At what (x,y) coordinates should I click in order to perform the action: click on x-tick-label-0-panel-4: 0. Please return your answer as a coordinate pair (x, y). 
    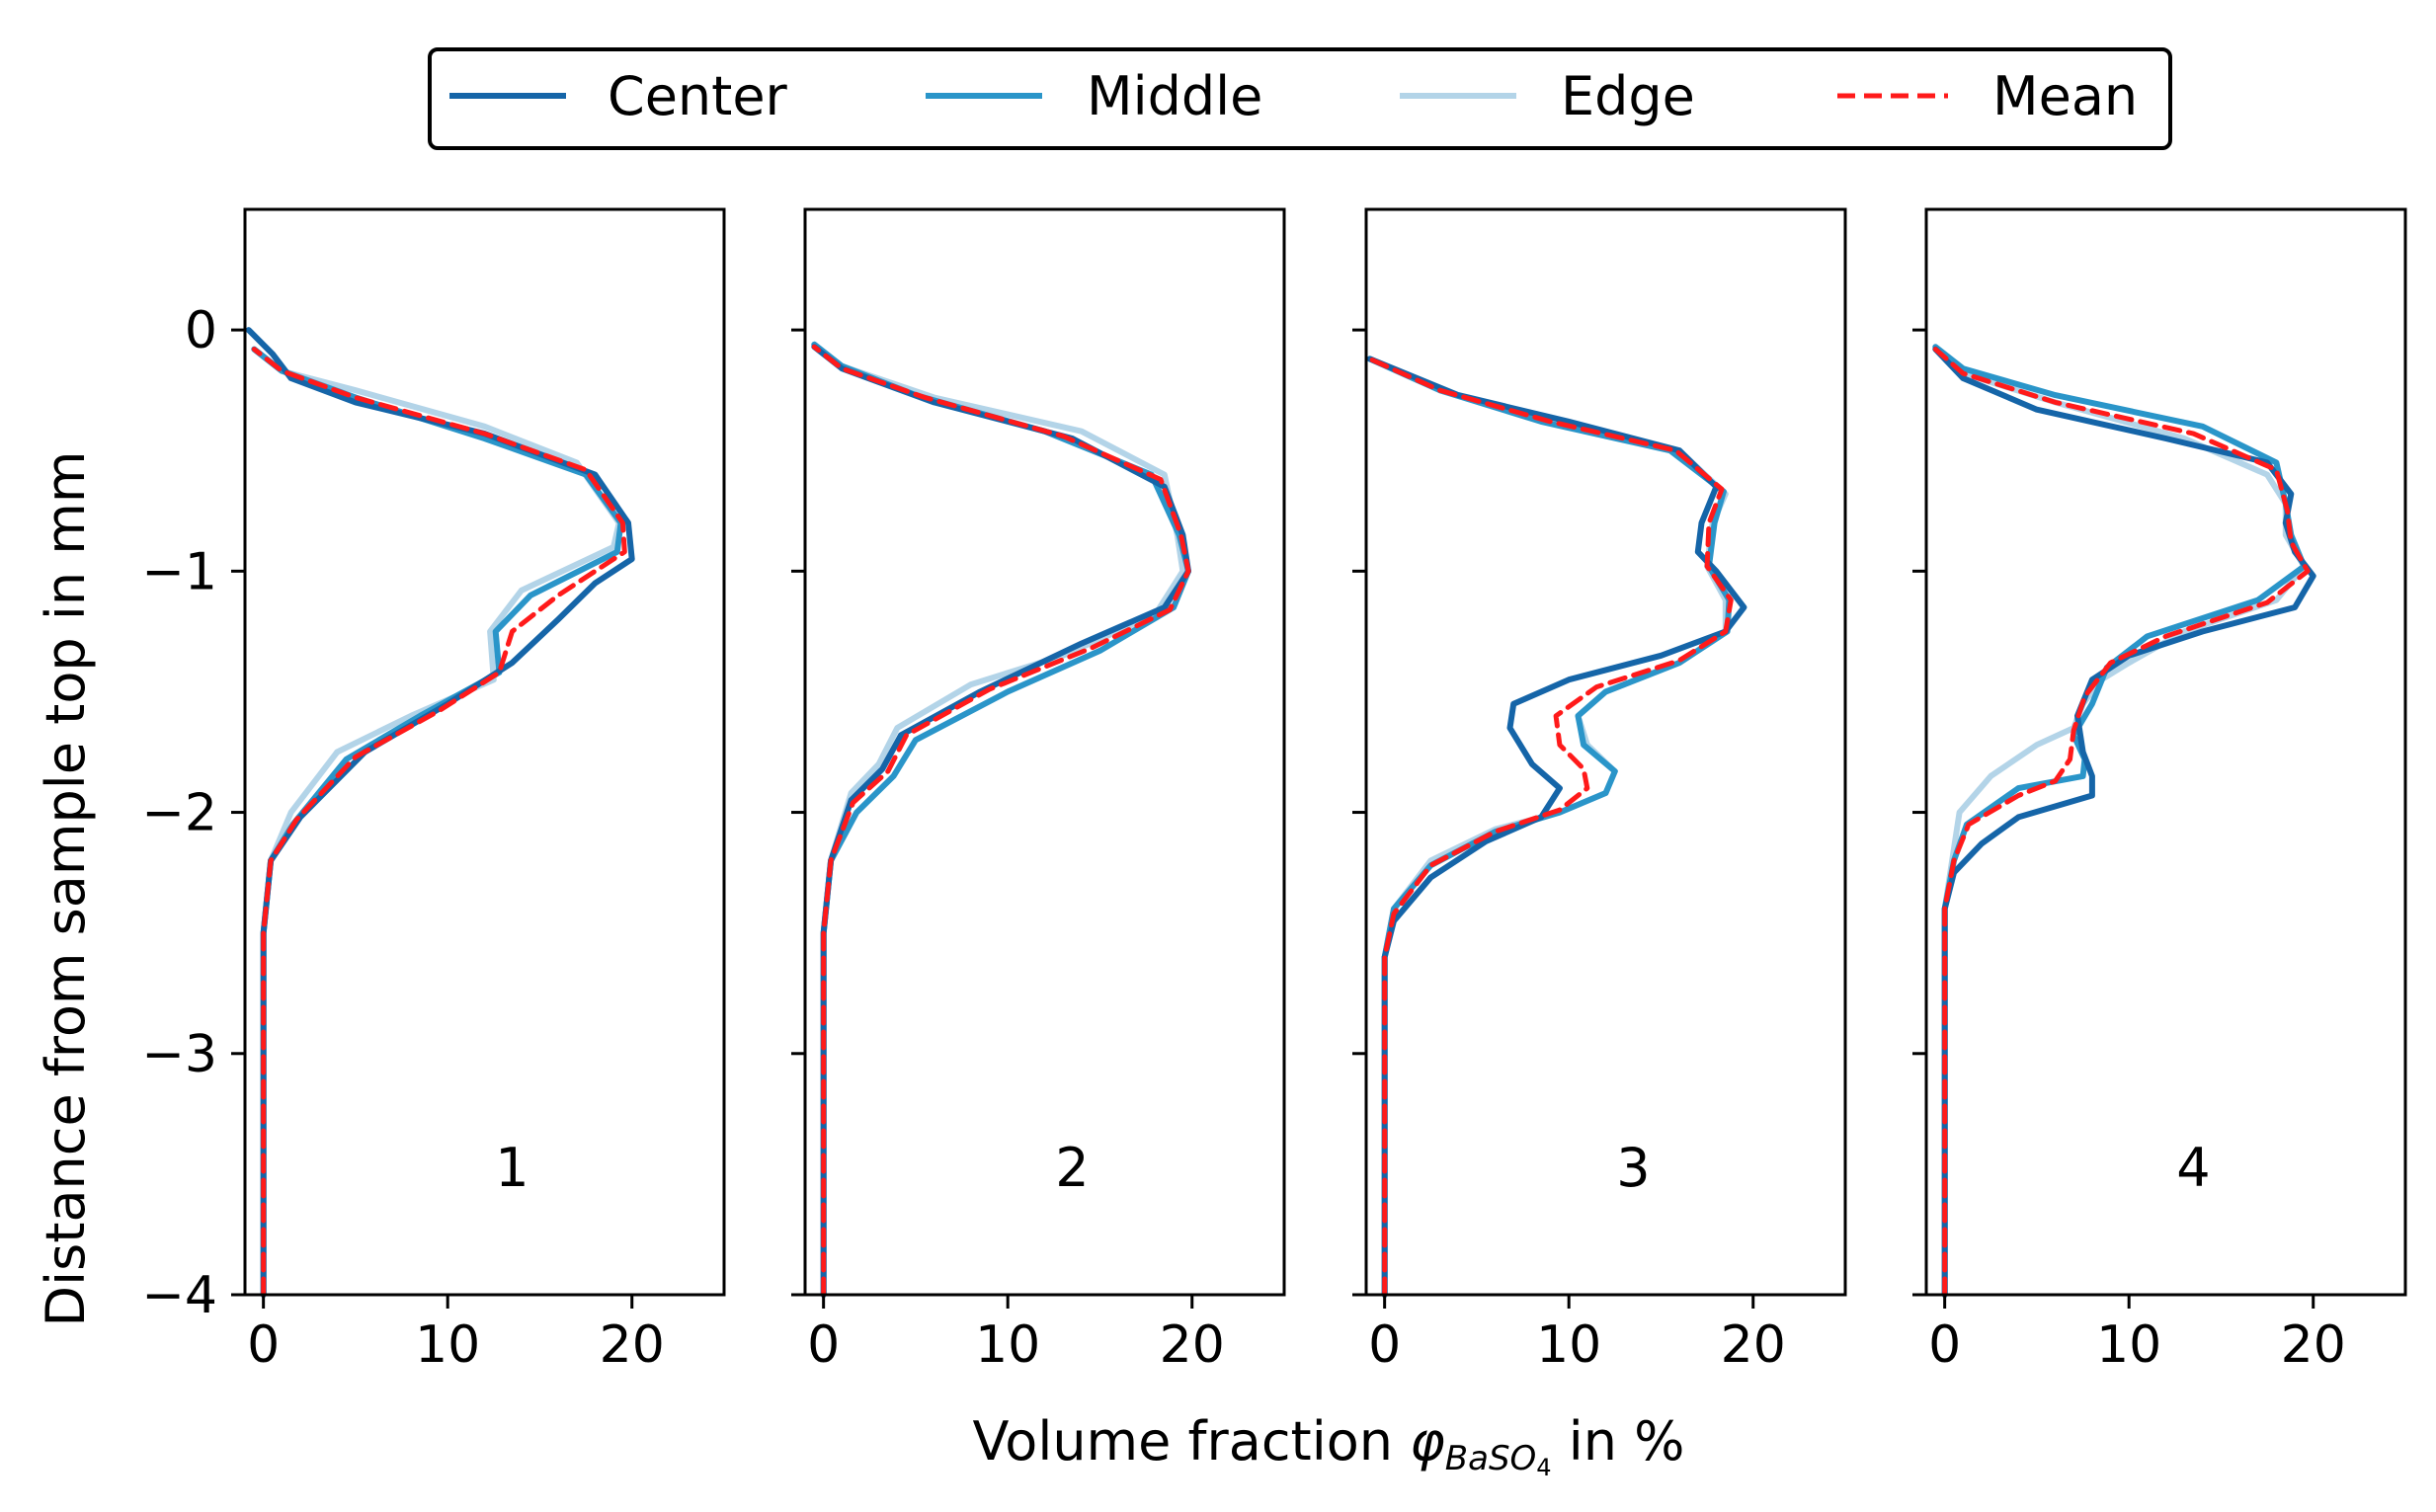
    Looking at the image, I should click on (1945, 1345).